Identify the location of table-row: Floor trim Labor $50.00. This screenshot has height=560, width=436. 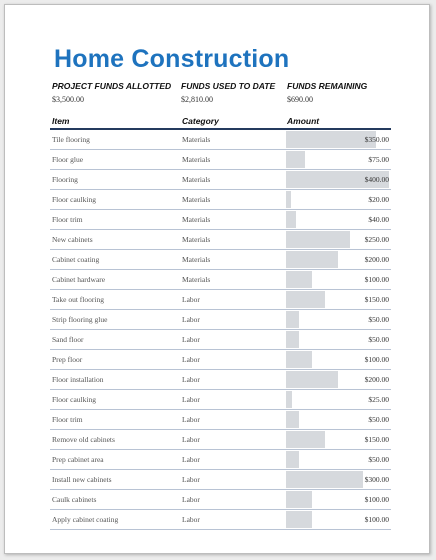
(220, 420).